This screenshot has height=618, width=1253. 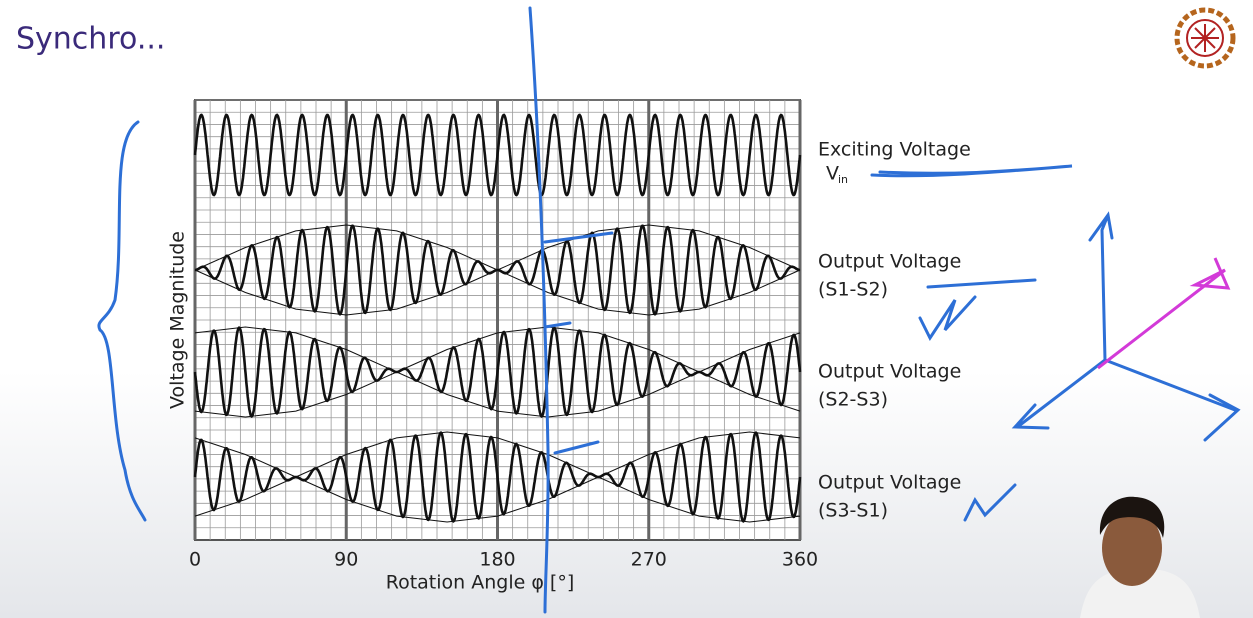 What do you see at coordinates (1164, 313) in the screenshot?
I see `annotation-vector` at bounding box center [1164, 313].